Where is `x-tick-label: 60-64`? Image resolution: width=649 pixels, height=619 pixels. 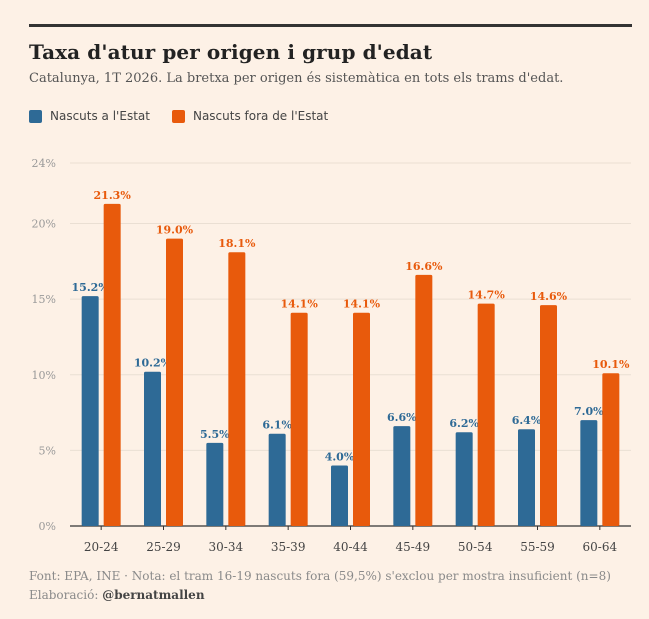
x-tick-label: 60-64 is located at coordinates (600, 547).